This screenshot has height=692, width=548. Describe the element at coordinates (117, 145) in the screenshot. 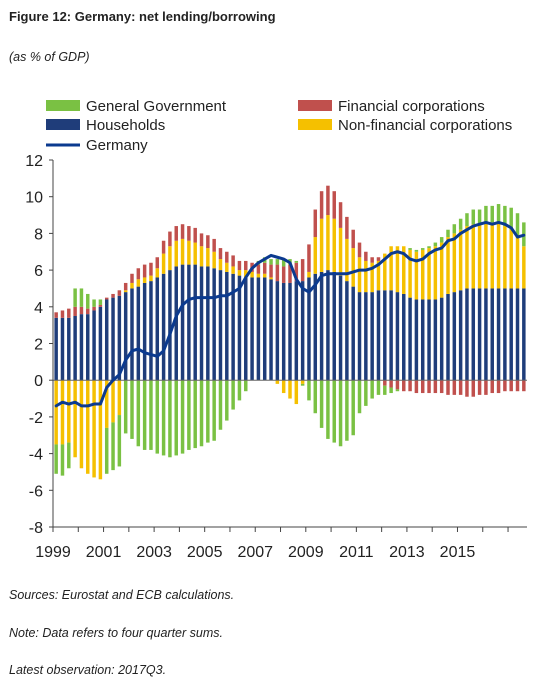

I see `legend-label-germany: Germany` at that location.